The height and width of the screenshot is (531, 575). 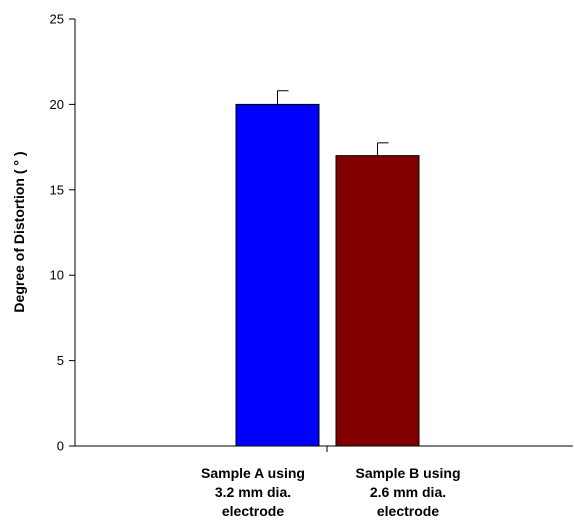 What do you see at coordinates (253, 473) in the screenshot?
I see `x-category-label: Sample A using` at bounding box center [253, 473].